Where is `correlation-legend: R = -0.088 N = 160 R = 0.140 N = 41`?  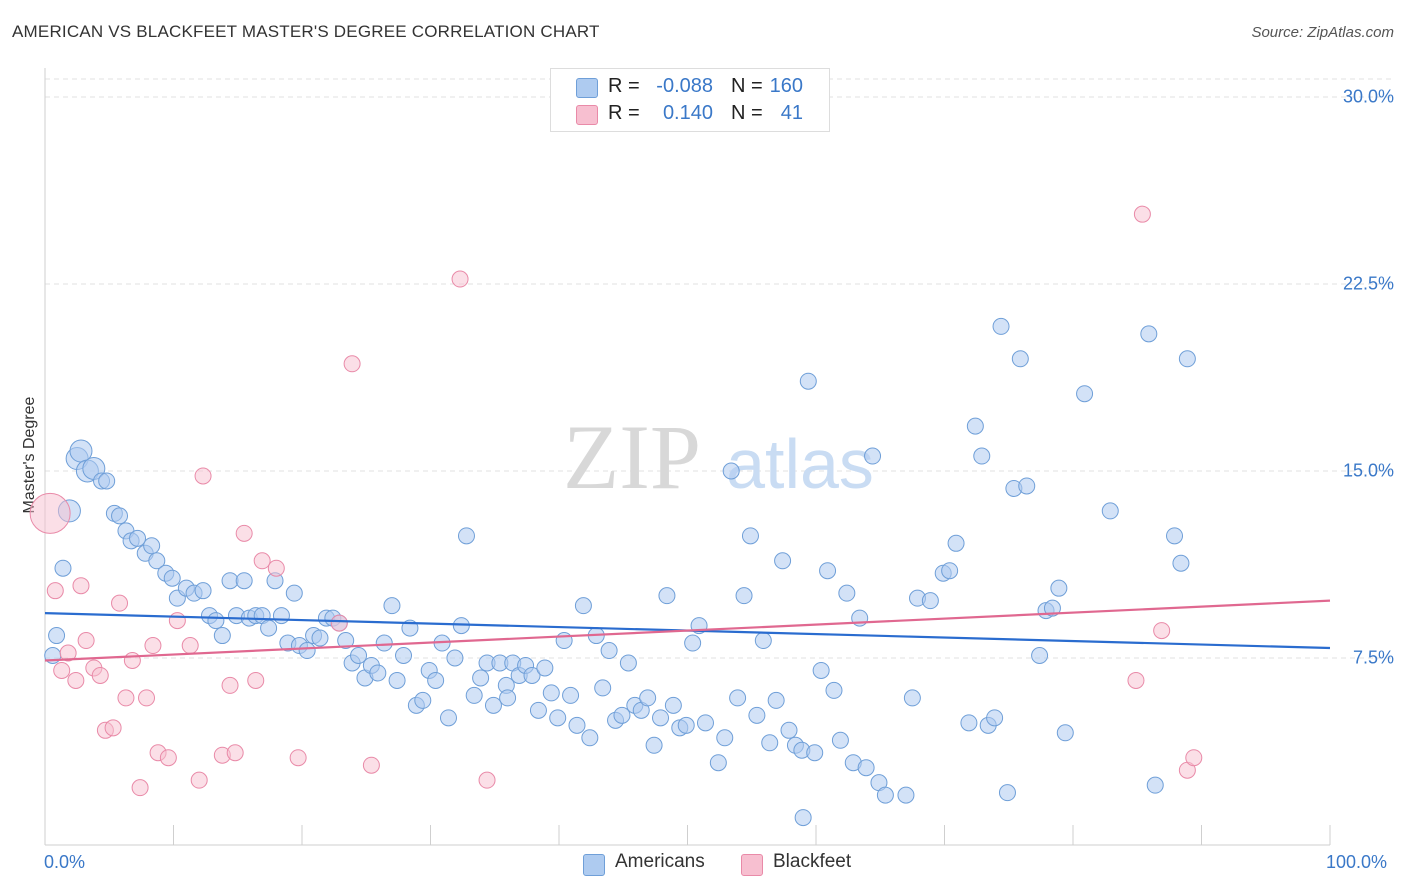 correlation-legend: R = -0.088 N = 160 R = 0.140 N = 41 is located at coordinates (690, 100).